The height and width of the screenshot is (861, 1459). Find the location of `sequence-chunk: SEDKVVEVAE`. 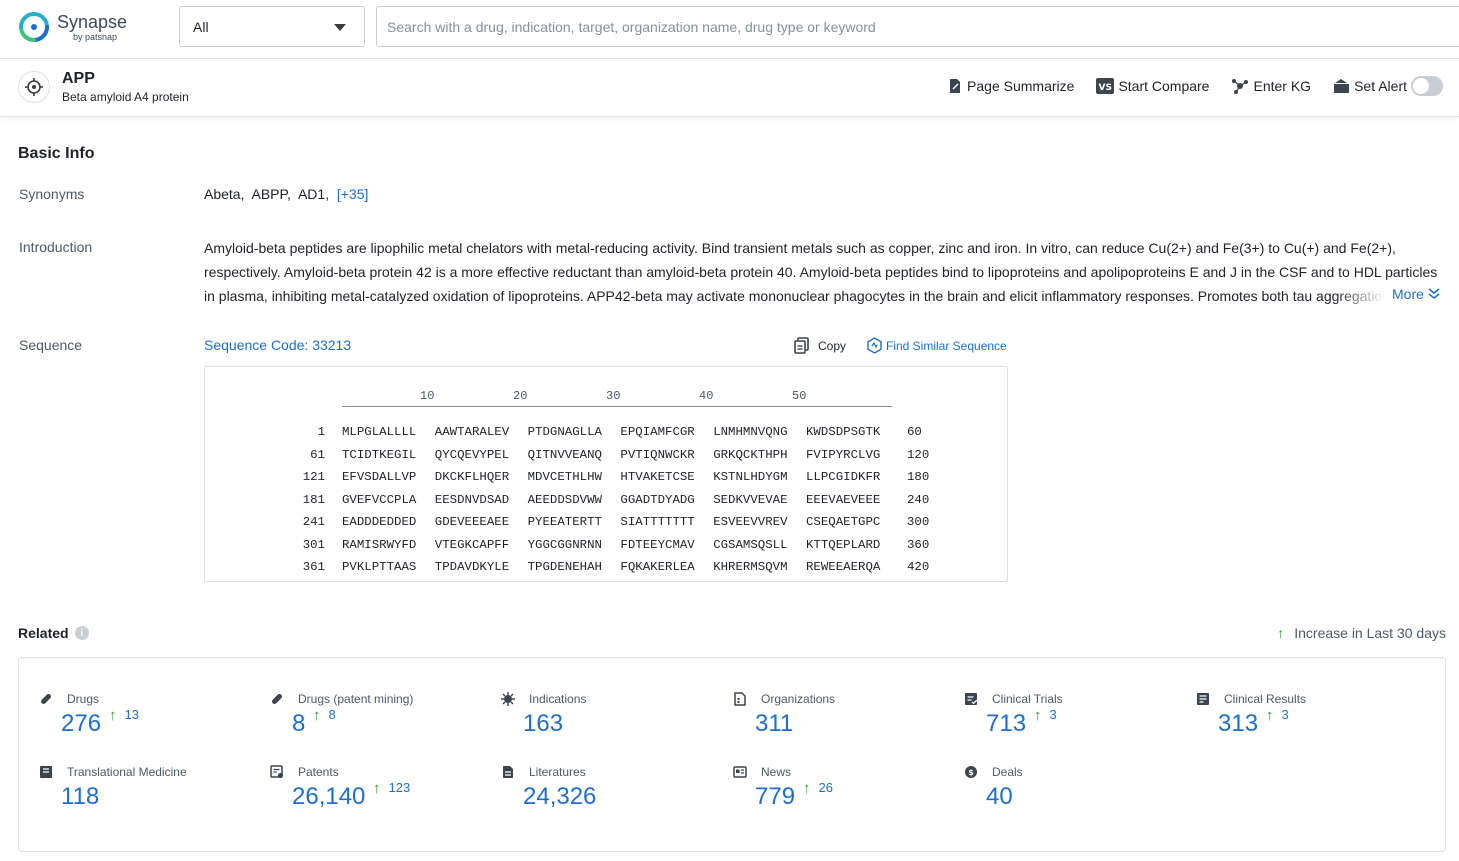

sequence-chunk: SEDKVVEVAE is located at coordinates (750, 500).